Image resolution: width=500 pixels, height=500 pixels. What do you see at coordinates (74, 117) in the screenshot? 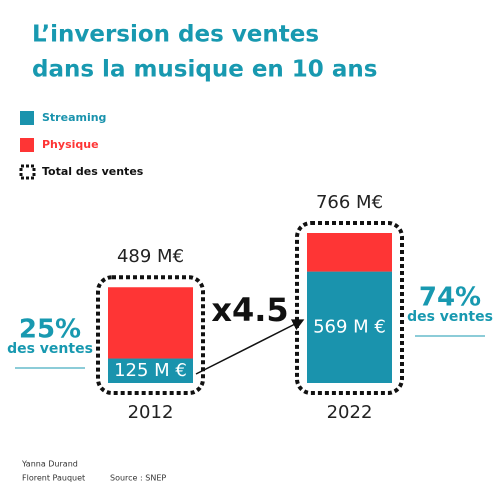
I see `legend-label: Streaming` at bounding box center [74, 117].